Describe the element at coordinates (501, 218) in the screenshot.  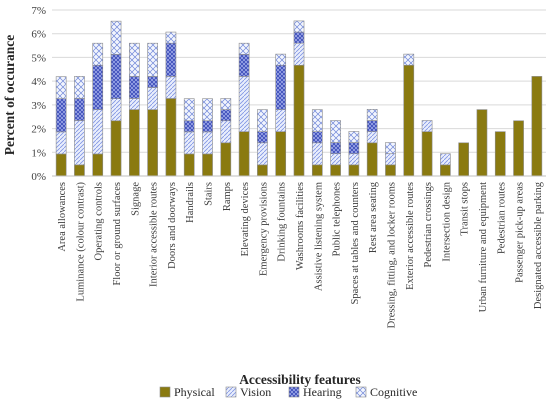
I see `x-tick-label: Pedestrian routes` at that location.